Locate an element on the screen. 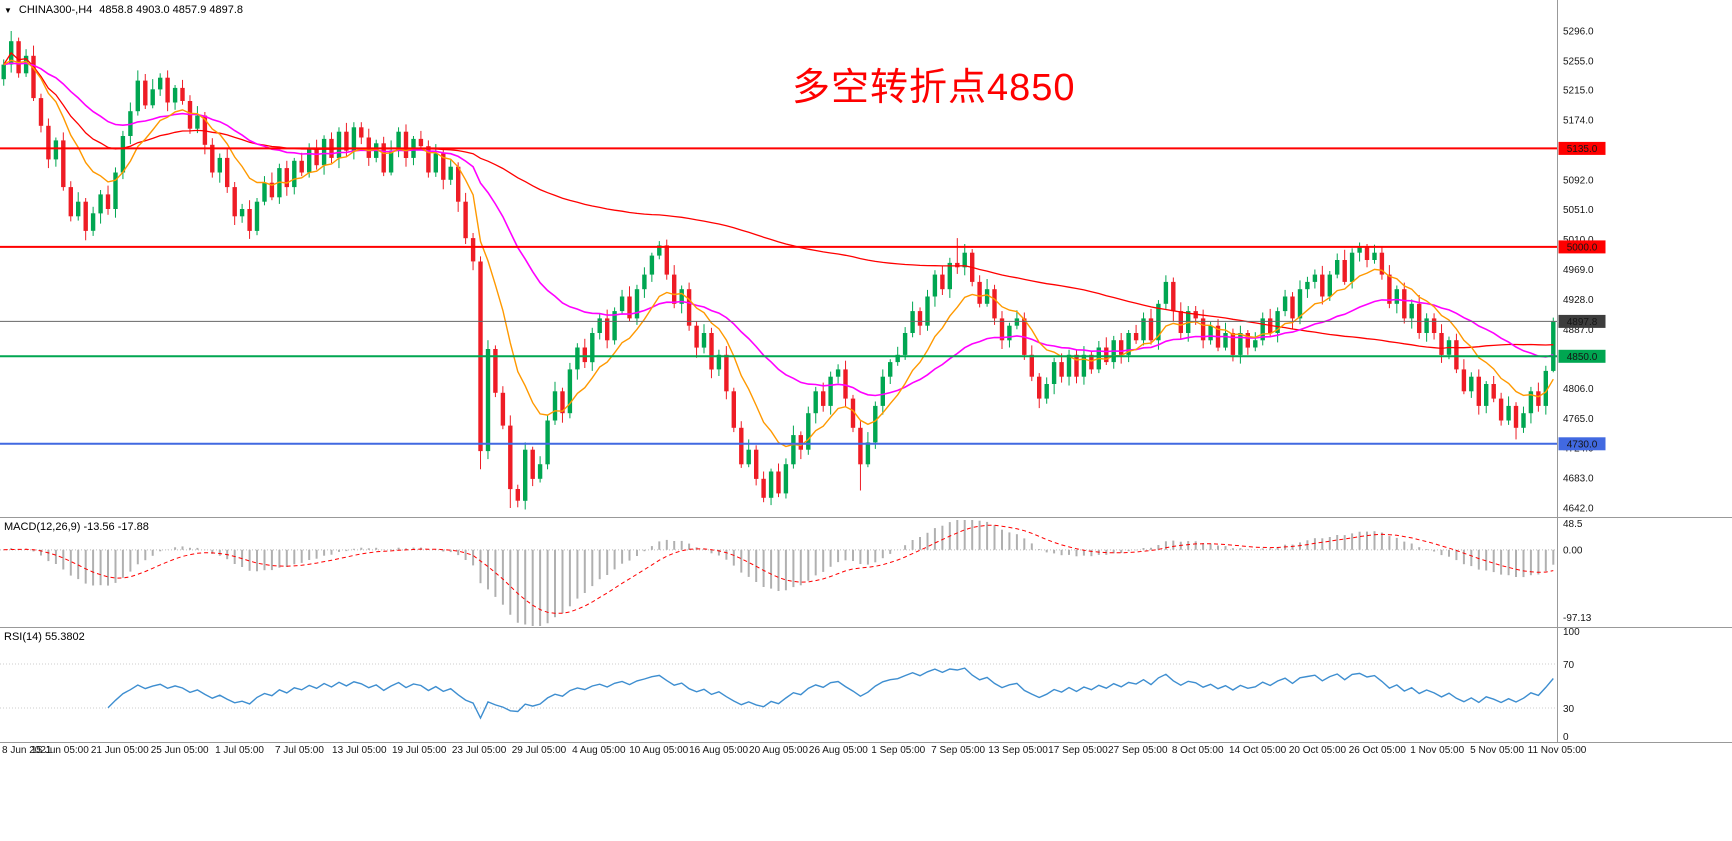 The height and width of the screenshot is (841, 1732). svg-text: 4897.8 is located at coordinates (1582, 322).